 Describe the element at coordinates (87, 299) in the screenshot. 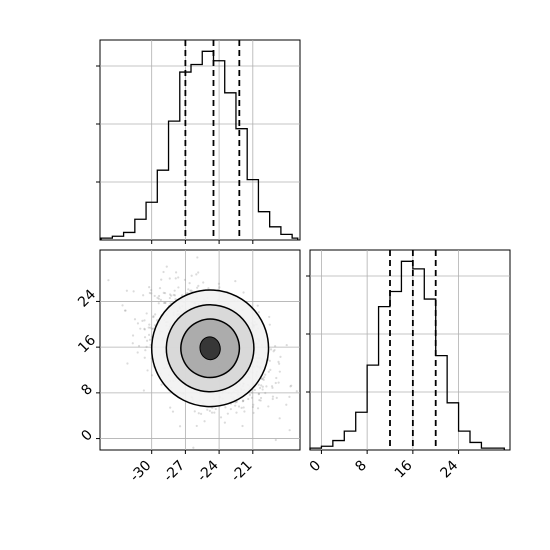

I see `y-tick-label: 24` at that location.